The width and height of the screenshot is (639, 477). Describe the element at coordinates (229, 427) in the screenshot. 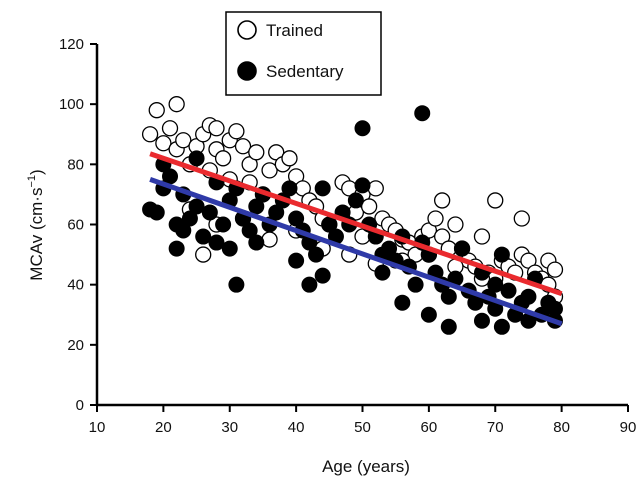

I see `x-tick-label: 30` at that location.